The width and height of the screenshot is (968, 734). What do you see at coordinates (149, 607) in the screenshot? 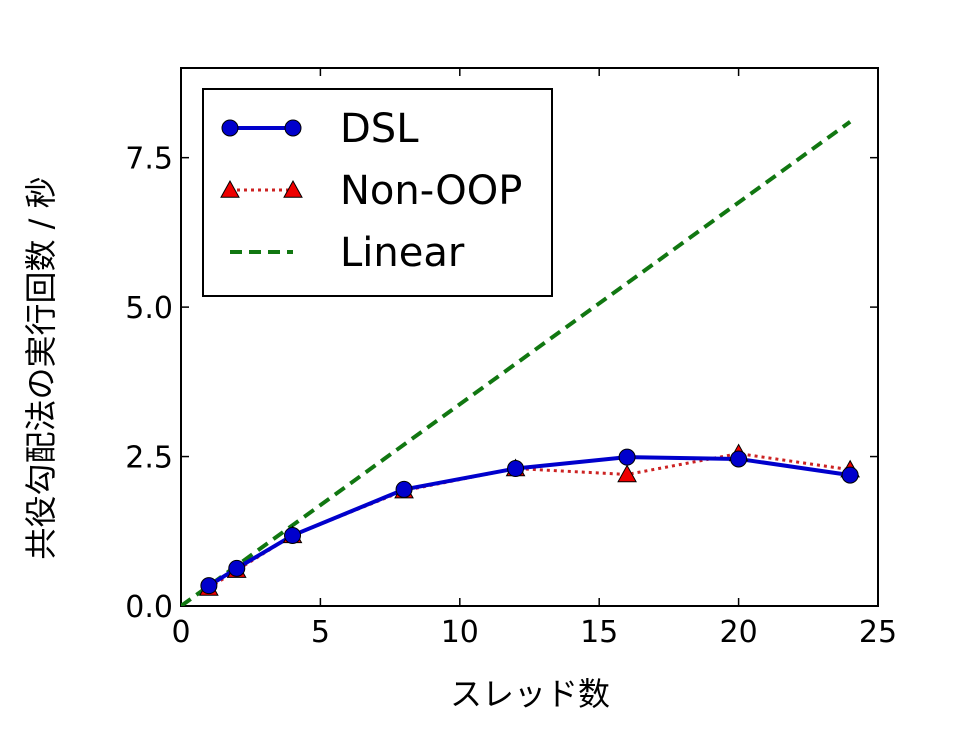
I see `y-tick-label: 0.0` at bounding box center [149, 607].